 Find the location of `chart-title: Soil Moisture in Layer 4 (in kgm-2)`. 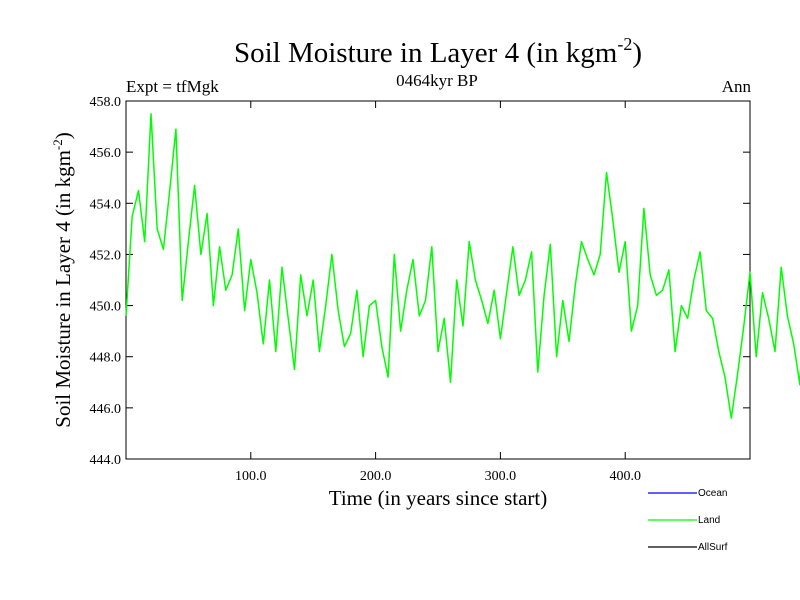

chart-title: Soil Moisture in Layer 4 (in kgm-2) is located at coordinates (438, 51).